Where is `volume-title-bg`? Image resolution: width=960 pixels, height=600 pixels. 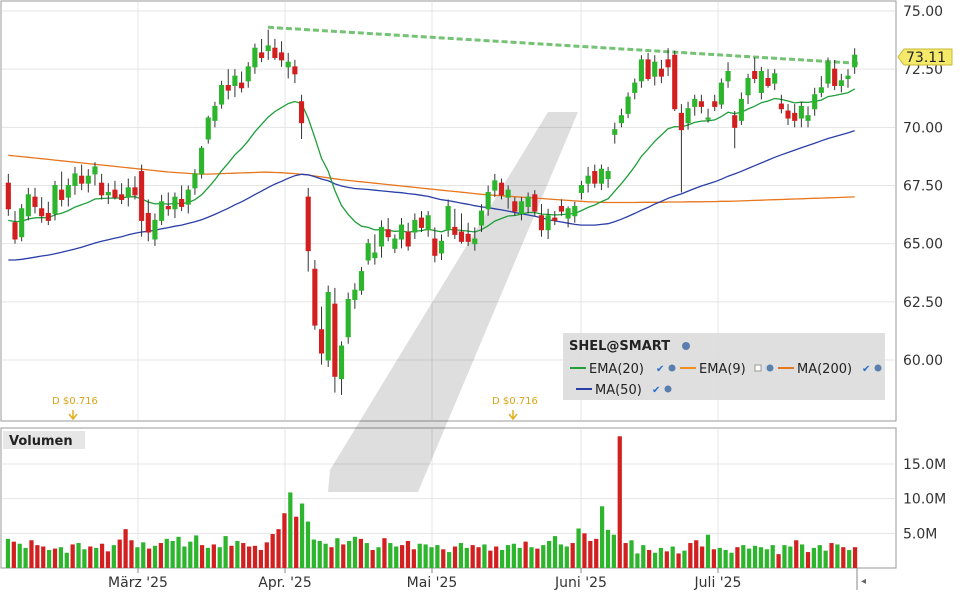 volume-title-bg is located at coordinates (44, 440).